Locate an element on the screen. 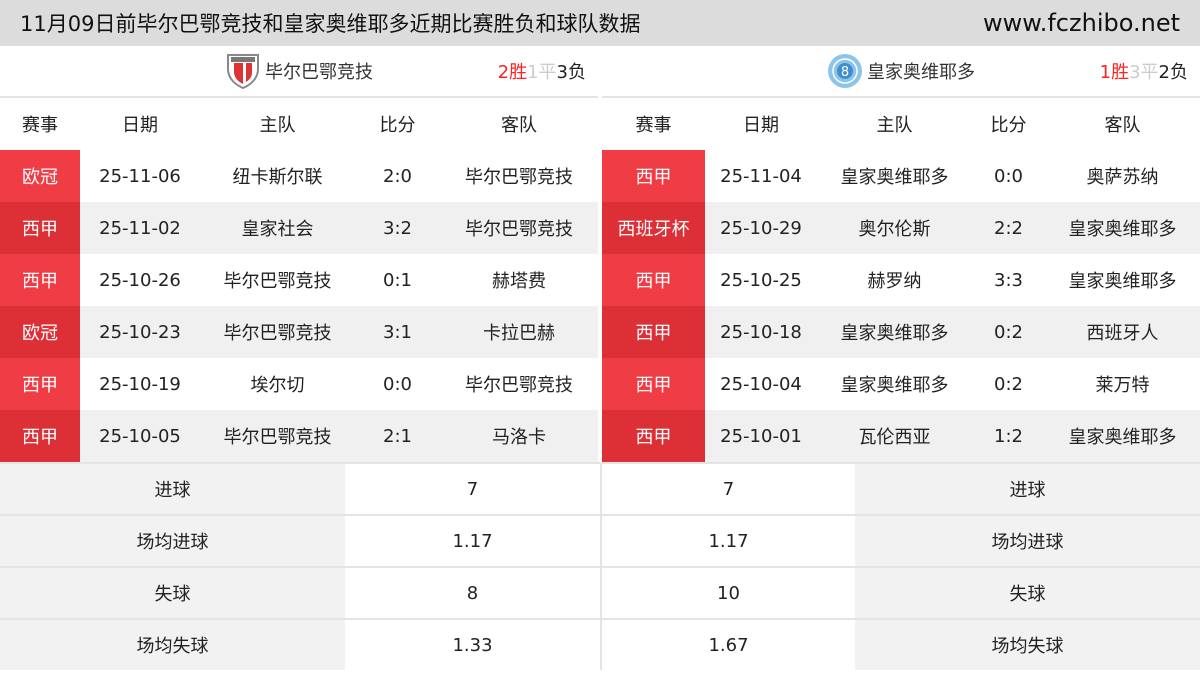  away-team-cell: 西班牙人 is located at coordinates (1122, 333).